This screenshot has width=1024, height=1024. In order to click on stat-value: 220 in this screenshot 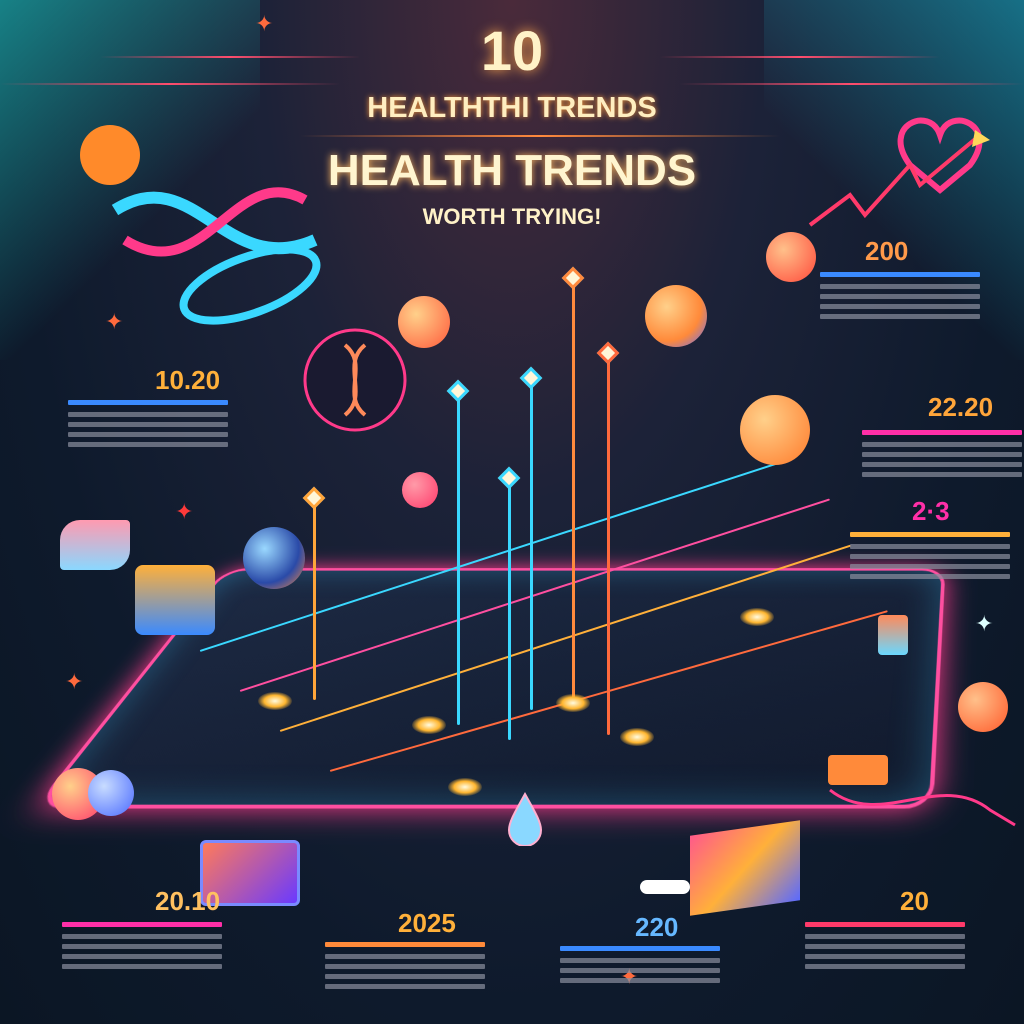, I will do `click(657, 927)`.